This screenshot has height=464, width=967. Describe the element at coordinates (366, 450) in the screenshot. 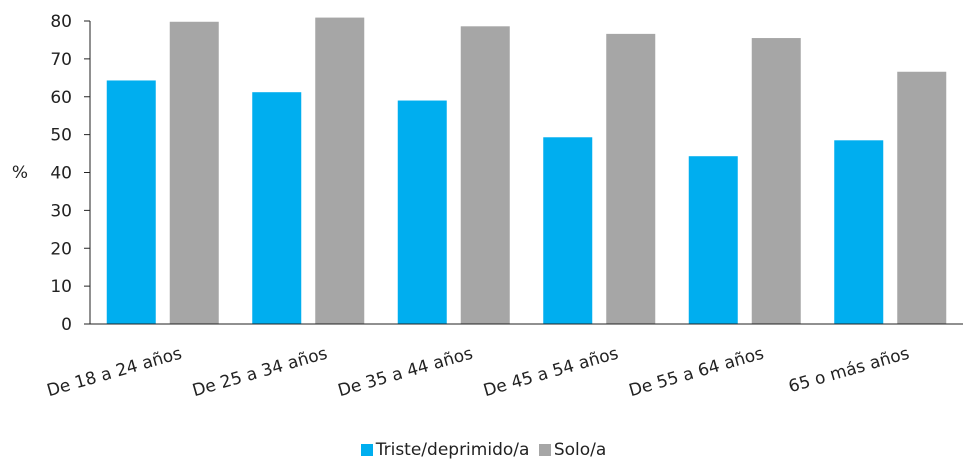

I see `legend-swatch-triste` at that location.